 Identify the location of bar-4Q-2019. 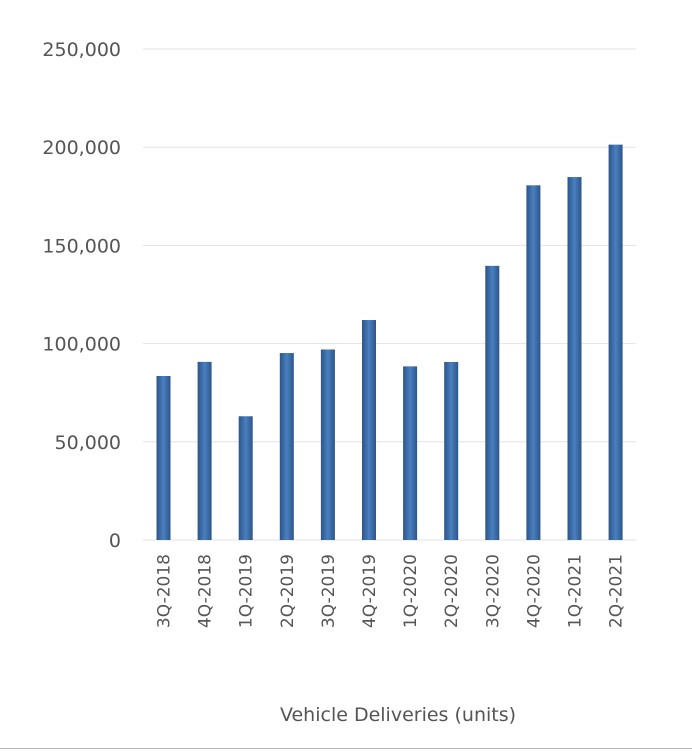
(369, 430).